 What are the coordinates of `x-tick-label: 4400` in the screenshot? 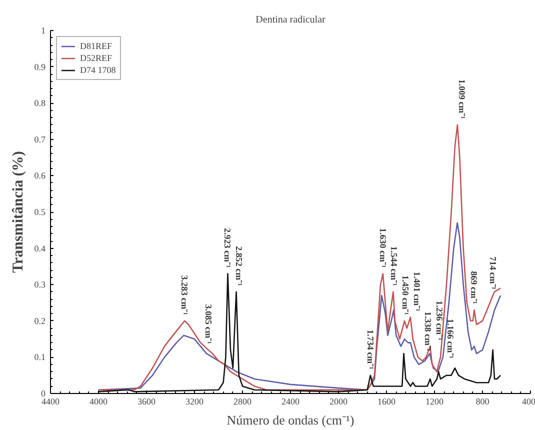 It's located at (51, 401).